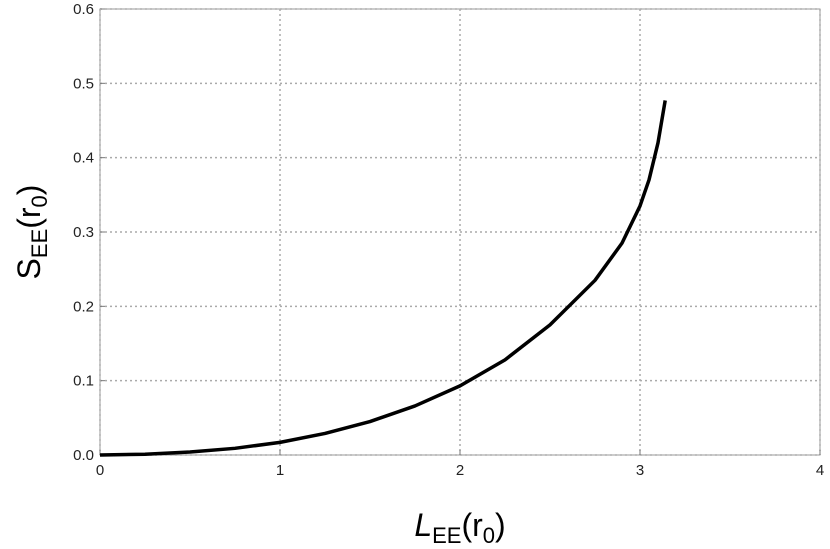 This screenshot has width=830, height=549. What do you see at coordinates (640, 470) in the screenshot?
I see `x-tick-label: 3` at bounding box center [640, 470].